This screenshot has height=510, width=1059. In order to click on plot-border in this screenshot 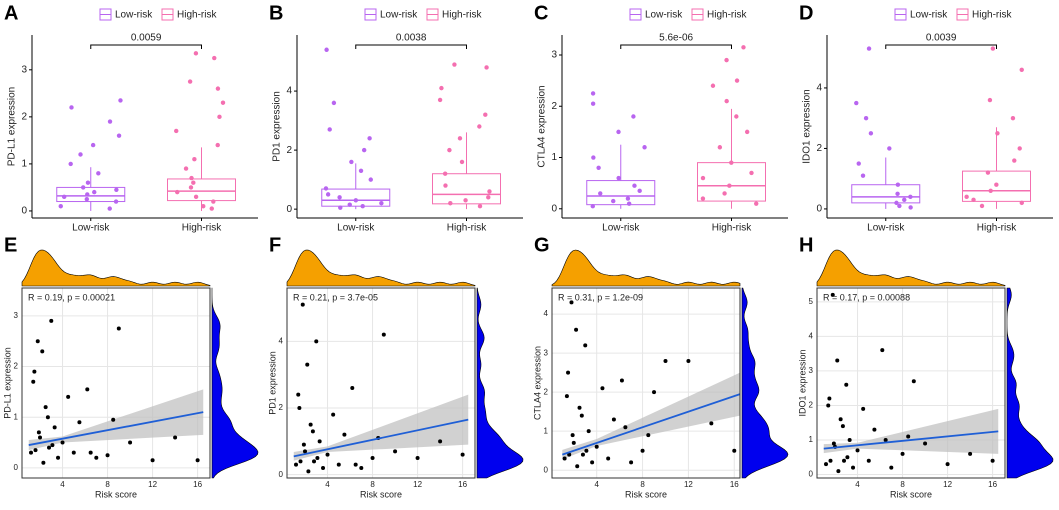, I will do `click(911, 383)`.